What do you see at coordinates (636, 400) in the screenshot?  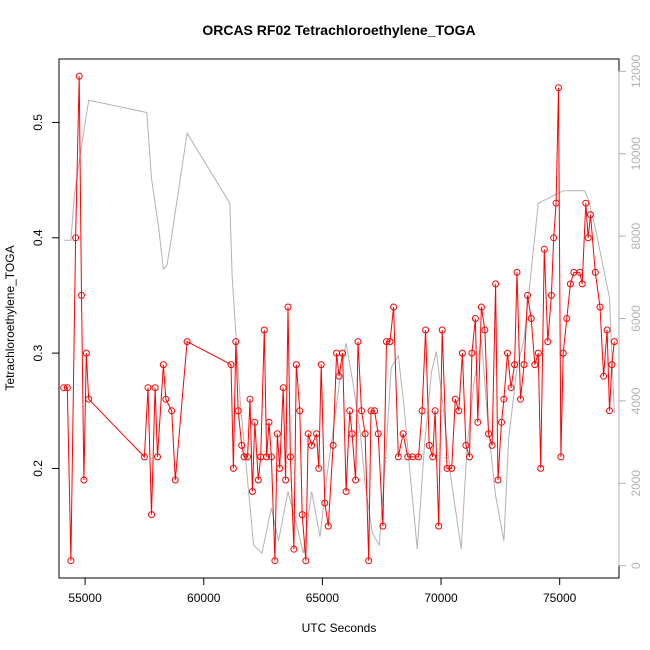 I see `y2-tick-label: 4000` at bounding box center [636, 400].